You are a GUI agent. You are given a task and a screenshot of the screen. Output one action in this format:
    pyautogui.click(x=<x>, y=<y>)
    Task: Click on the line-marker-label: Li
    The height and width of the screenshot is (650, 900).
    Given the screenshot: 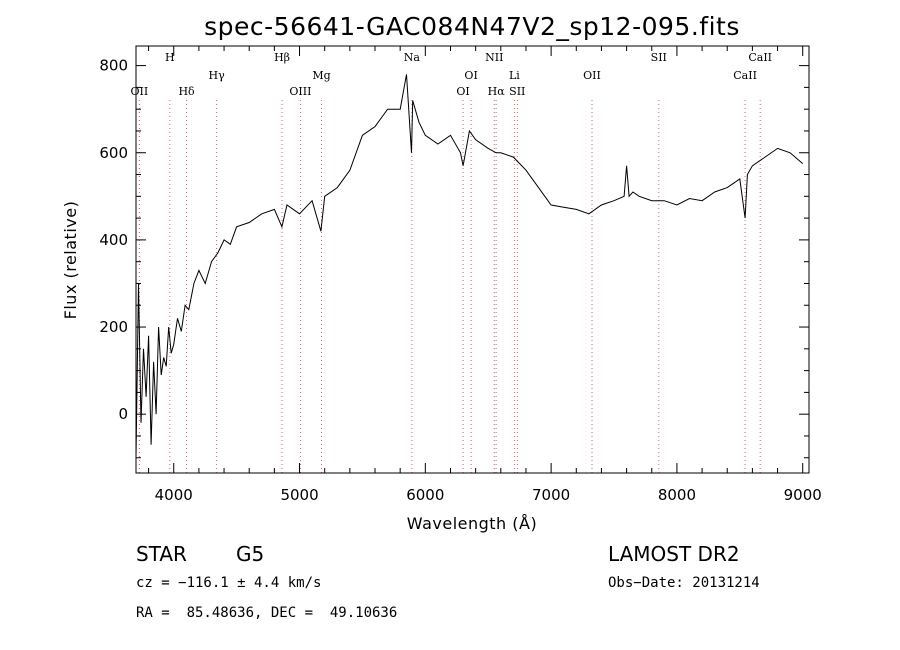 What is the action you would take?
    pyautogui.click(x=514, y=75)
    